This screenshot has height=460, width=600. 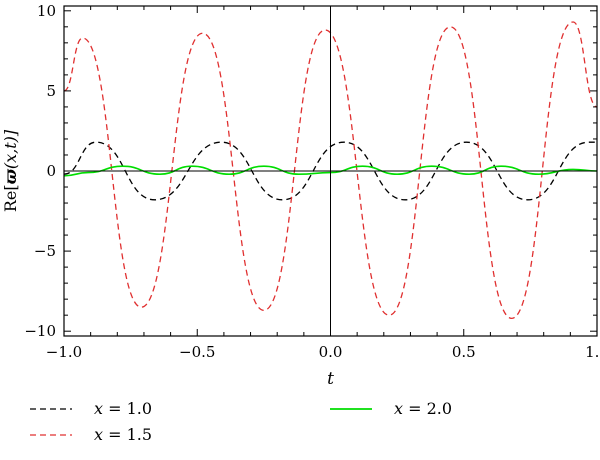 What do you see at coordinates (64, 352) in the screenshot?
I see `x-tick-label-0: −1.0` at bounding box center [64, 352].